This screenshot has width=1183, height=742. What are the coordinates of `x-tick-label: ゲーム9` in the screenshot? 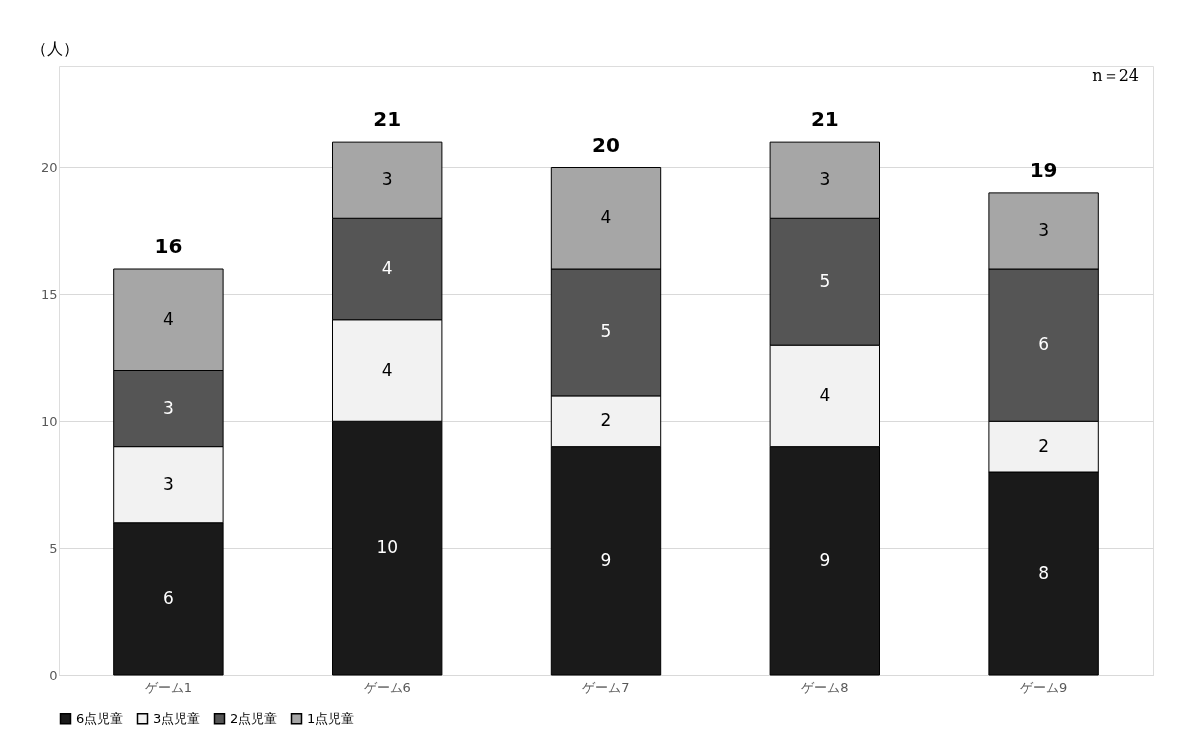 It's located at (1043, 687).